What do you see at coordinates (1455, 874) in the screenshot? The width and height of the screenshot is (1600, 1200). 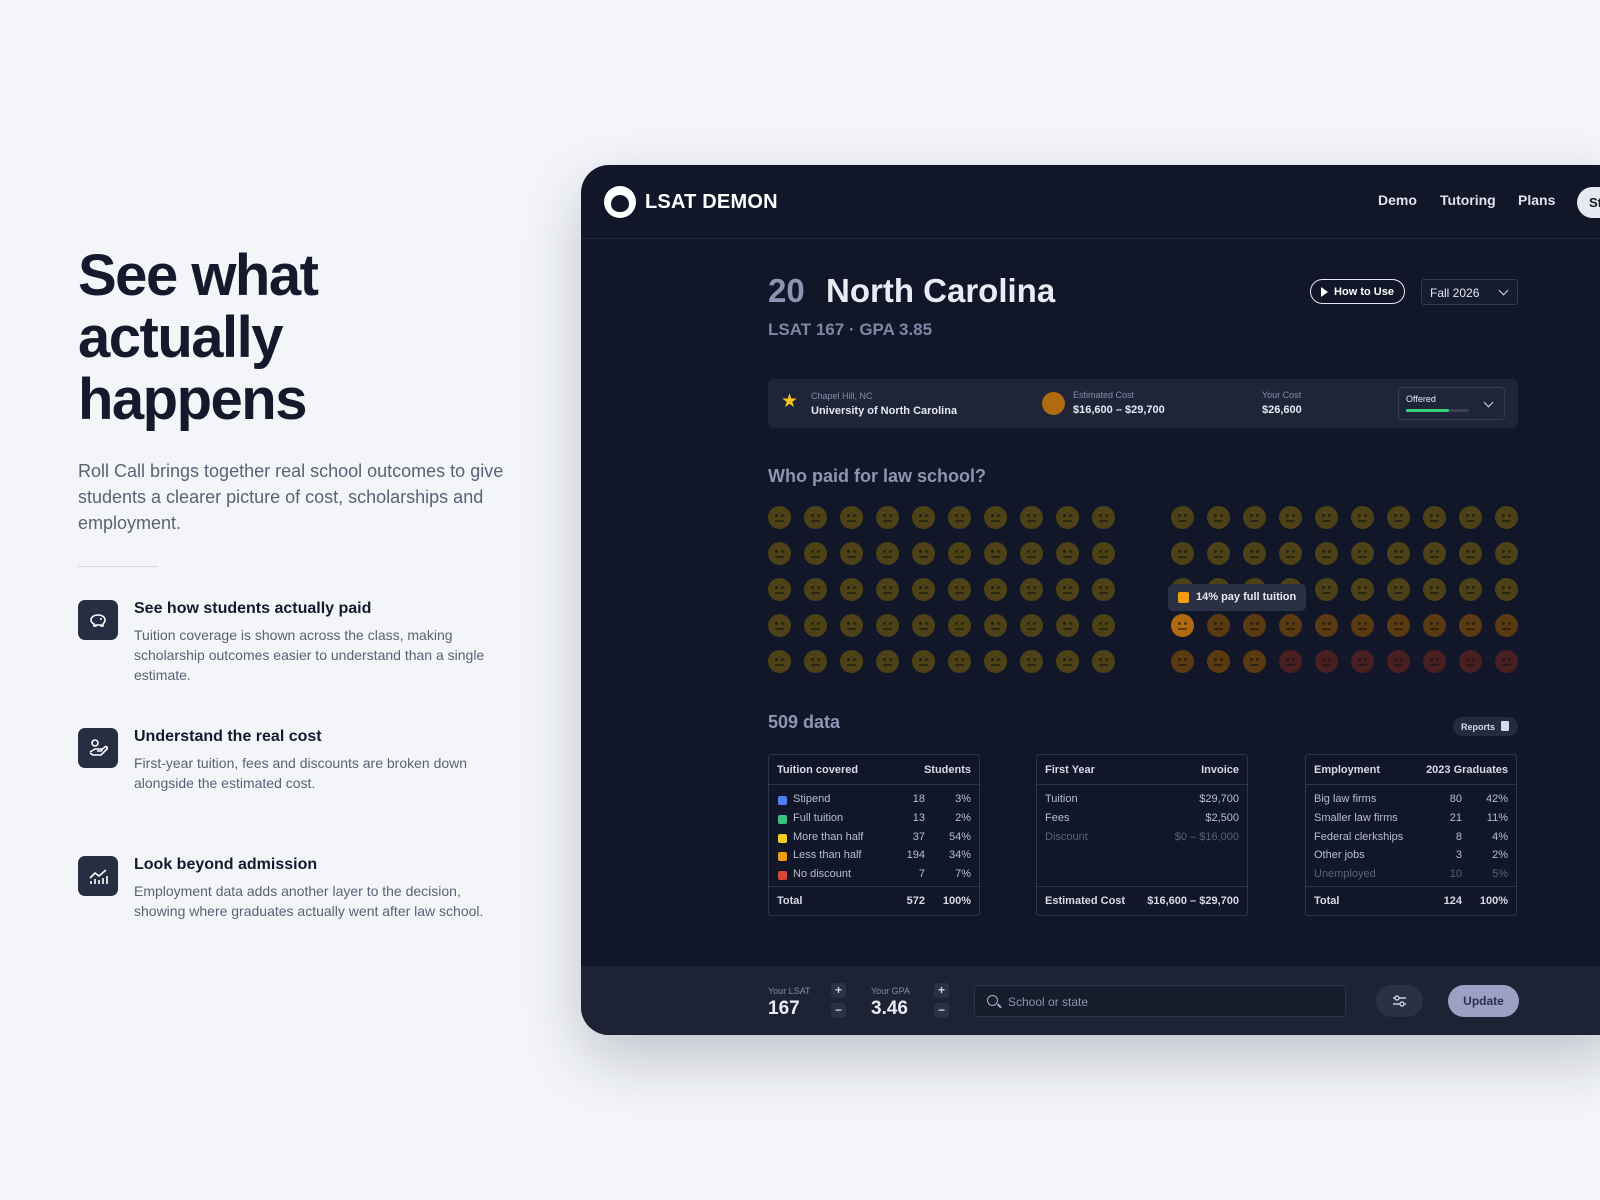 I see `row-count: 10` at bounding box center [1455, 874].